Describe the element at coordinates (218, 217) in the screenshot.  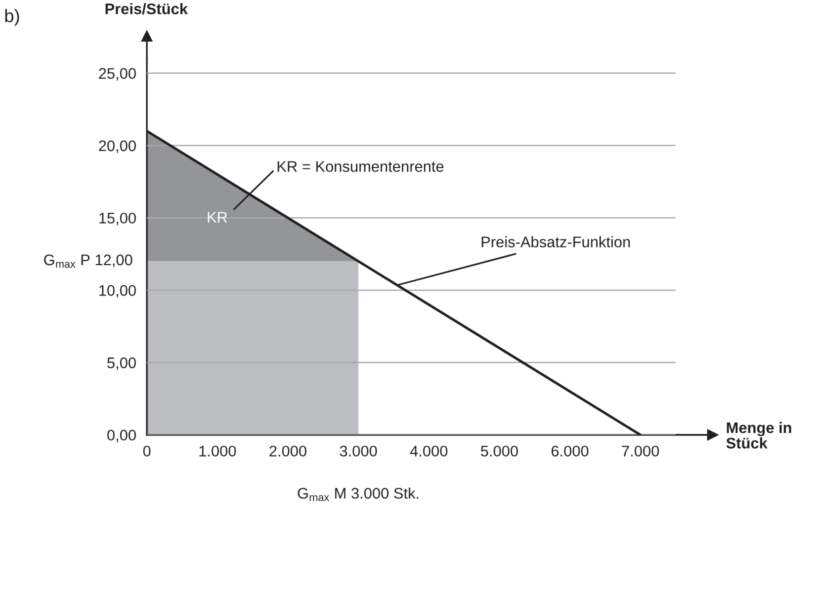
I see `annotation: KR` at that location.